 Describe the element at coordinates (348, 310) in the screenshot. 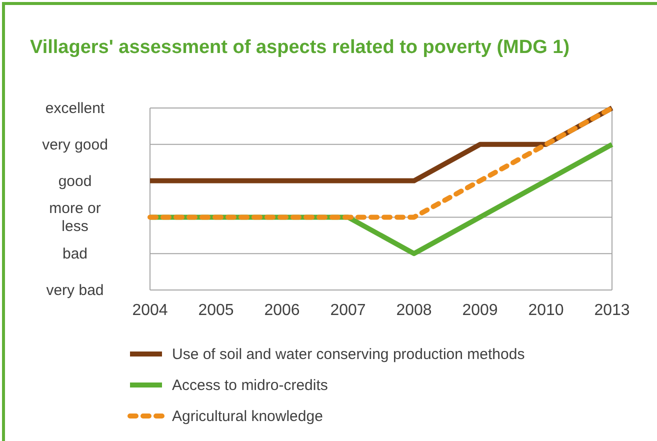

I see `x-tick-label: 2007` at that location.